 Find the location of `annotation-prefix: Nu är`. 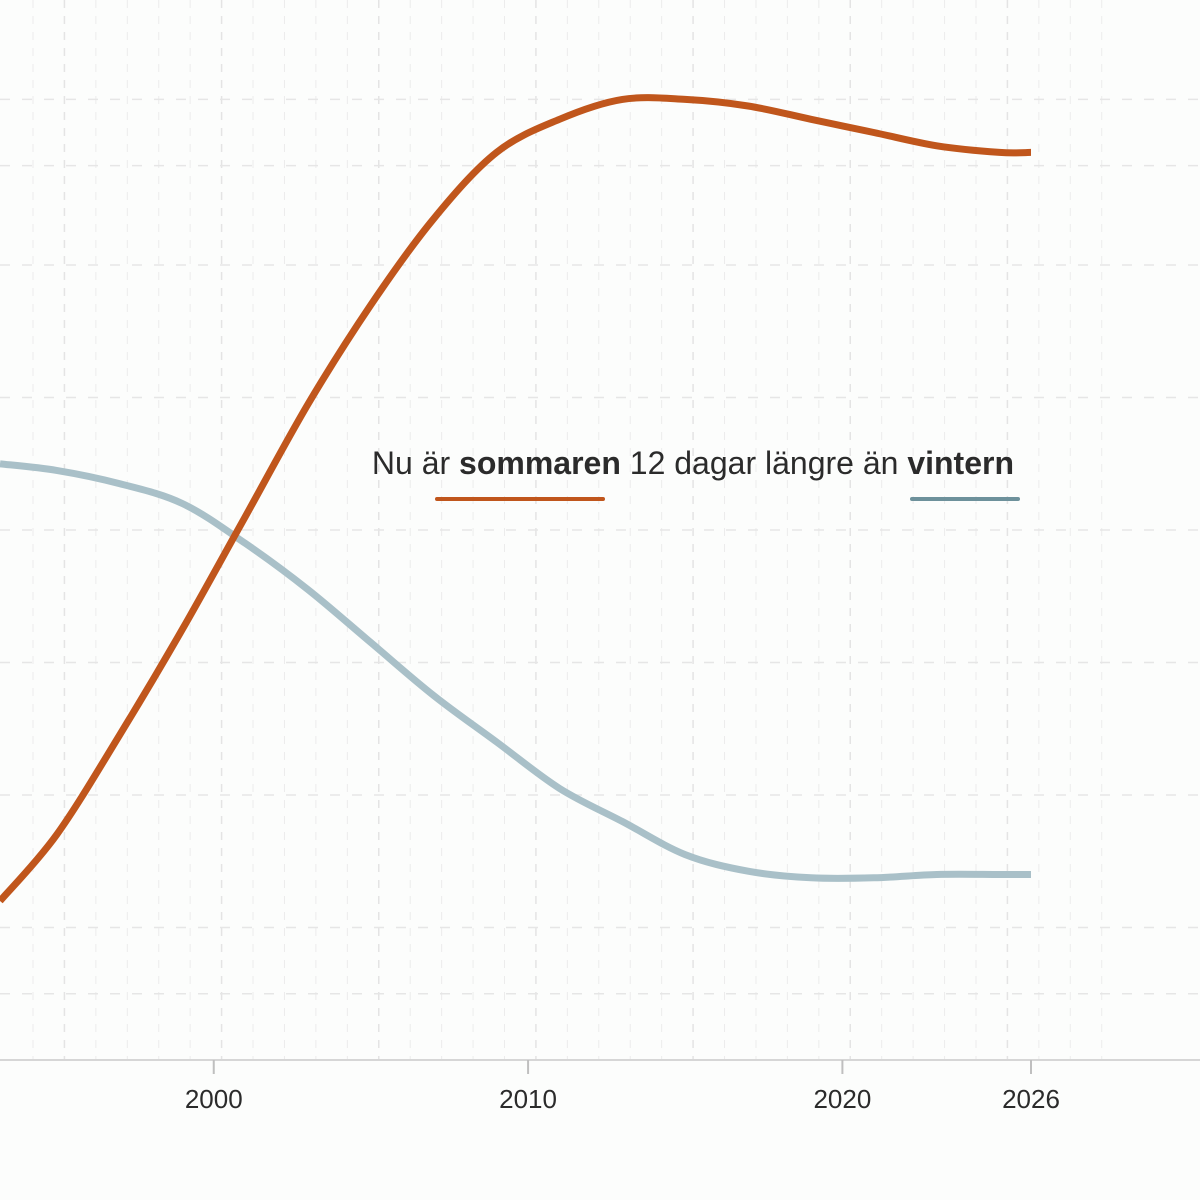

annotation-prefix: Nu är is located at coordinates (415, 463).